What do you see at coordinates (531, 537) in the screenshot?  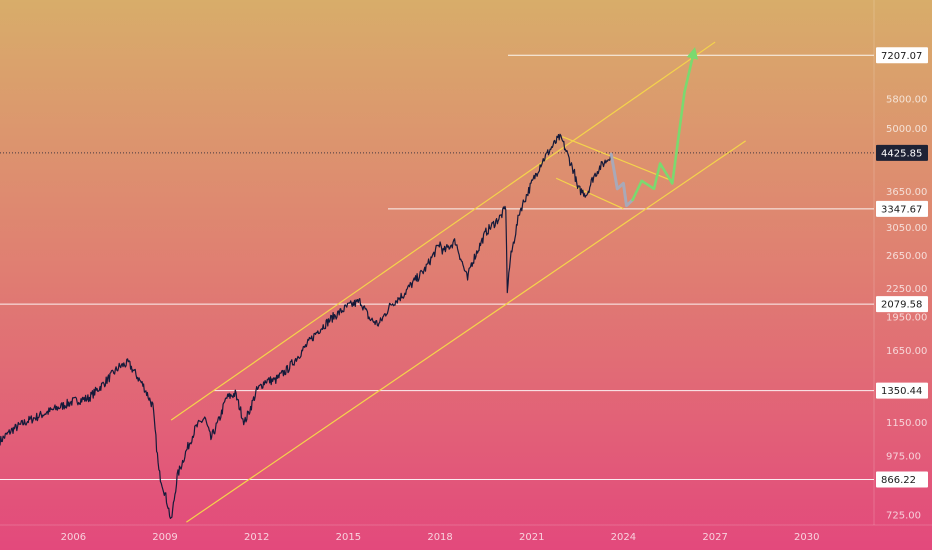 I see `x-tick-label: 2021` at bounding box center [531, 537].